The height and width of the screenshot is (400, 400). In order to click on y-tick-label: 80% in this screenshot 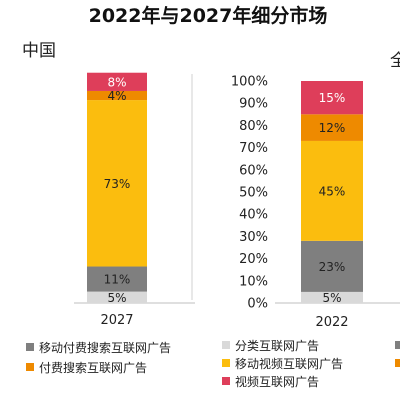, I will do `click(253, 126)`.